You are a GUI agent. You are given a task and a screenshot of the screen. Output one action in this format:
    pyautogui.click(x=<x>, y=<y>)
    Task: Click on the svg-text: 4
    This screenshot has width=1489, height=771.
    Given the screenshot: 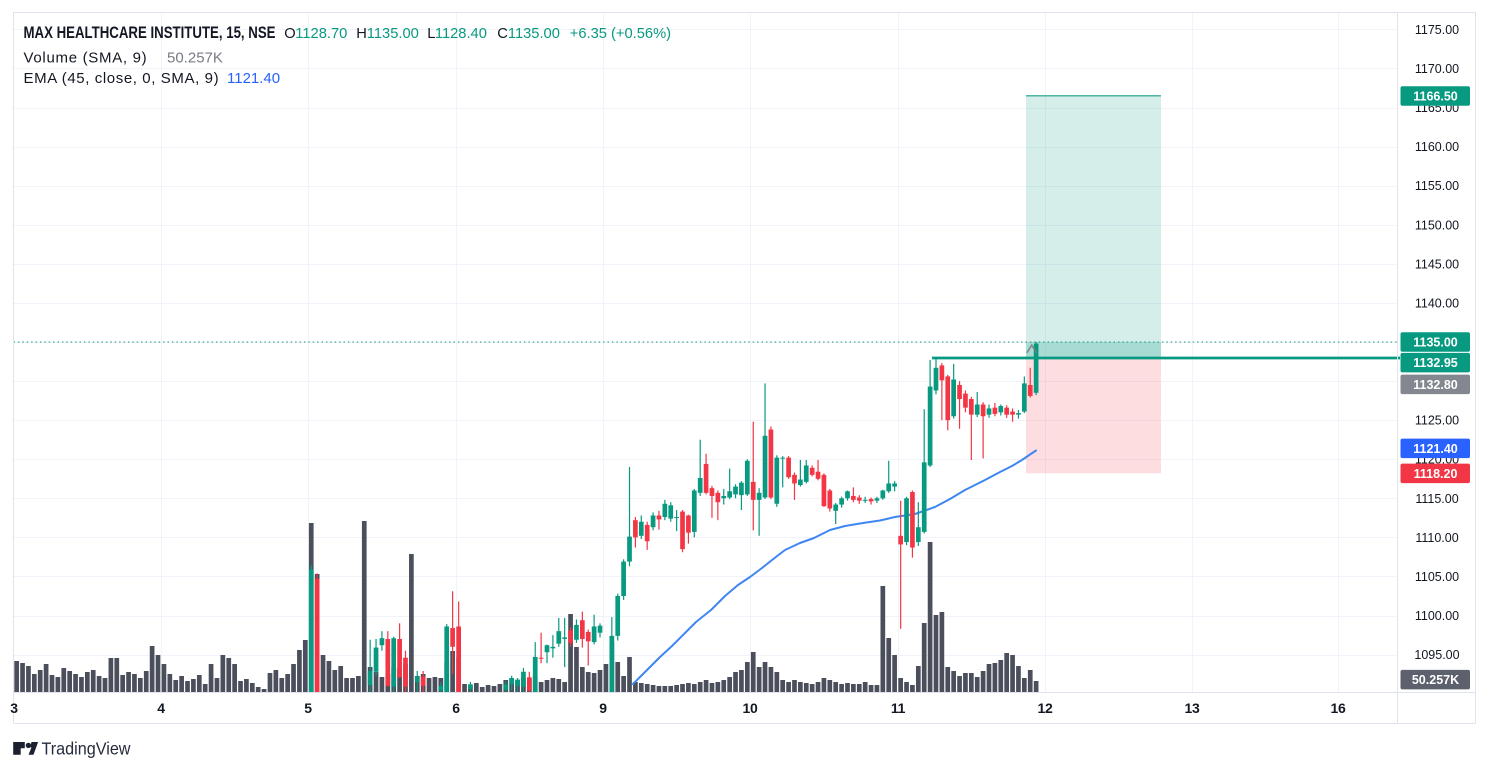 What is the action you would take?
    pyautogui.click(x=161, y=708)
    